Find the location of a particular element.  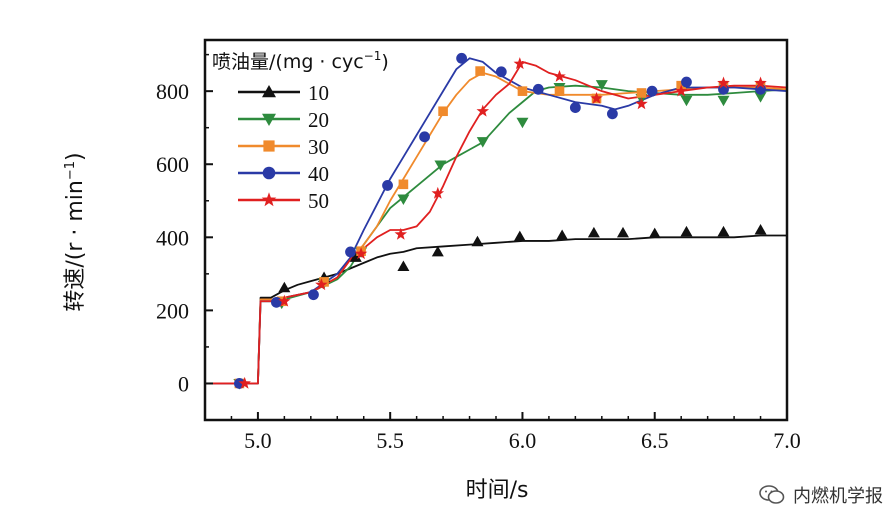

y-tick-label: 200 is located at coordinates (172, 310).